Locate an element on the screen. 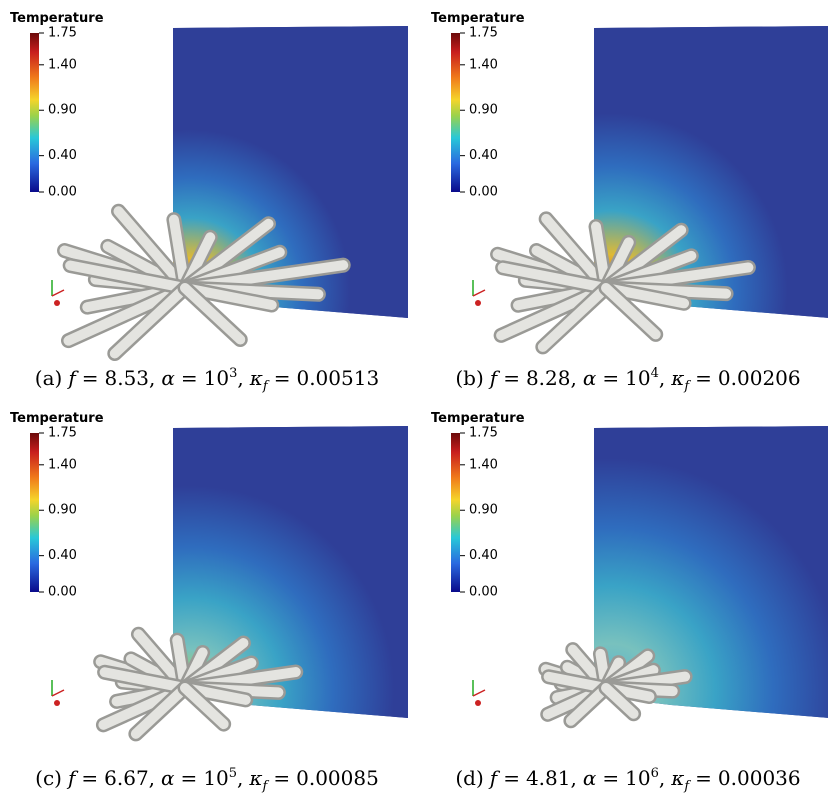  f-value: 8.28 is located at coordinates (548, 378).